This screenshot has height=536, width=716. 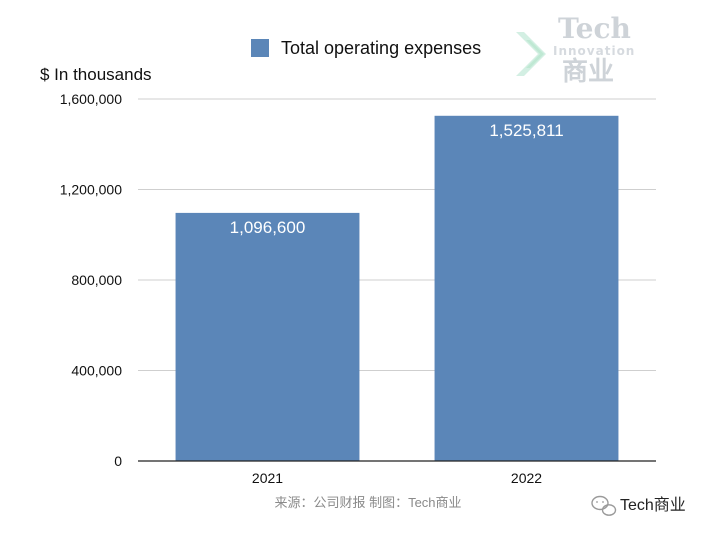 I want to click on wechat-icon, so click(x=604, y=505).